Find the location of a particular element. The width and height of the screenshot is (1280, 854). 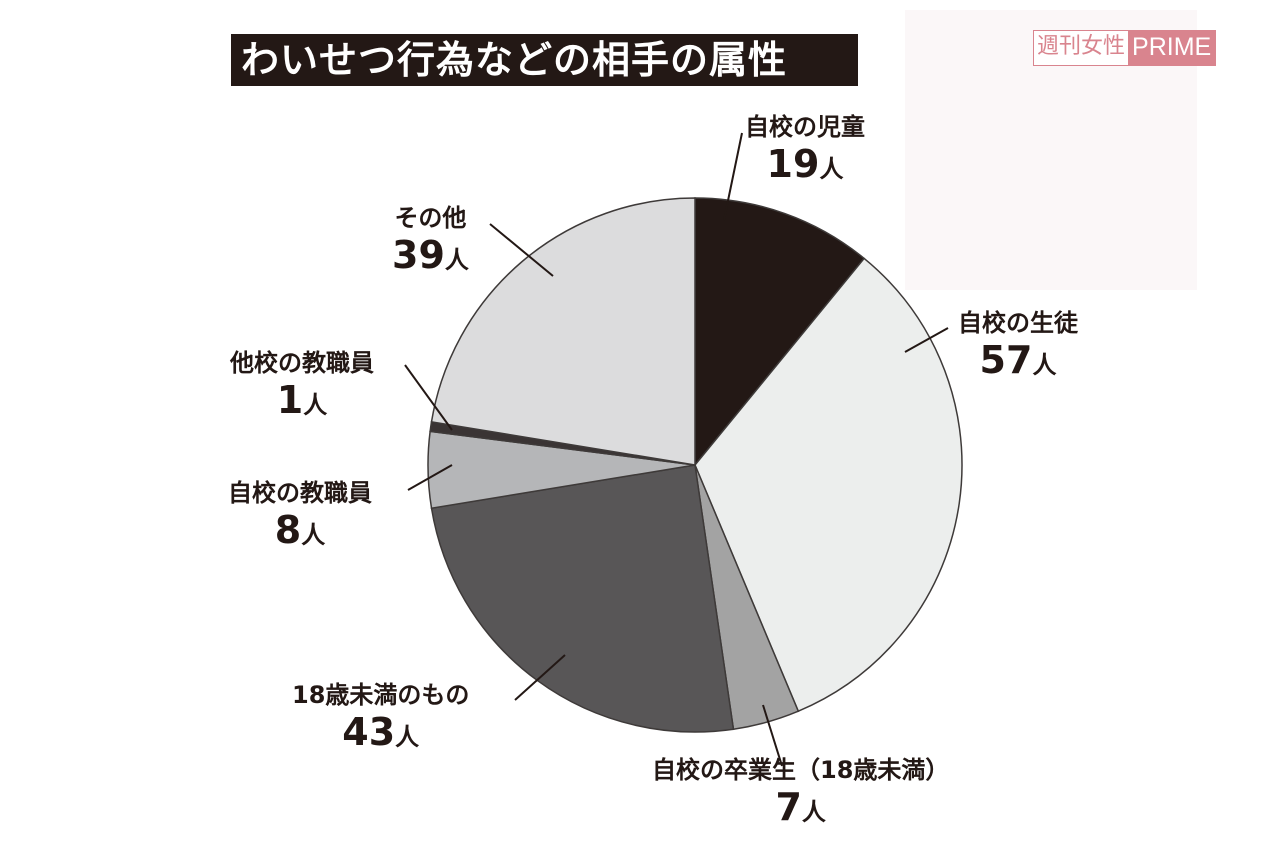

label-count: 1人 is located at coordinates (302, 400).